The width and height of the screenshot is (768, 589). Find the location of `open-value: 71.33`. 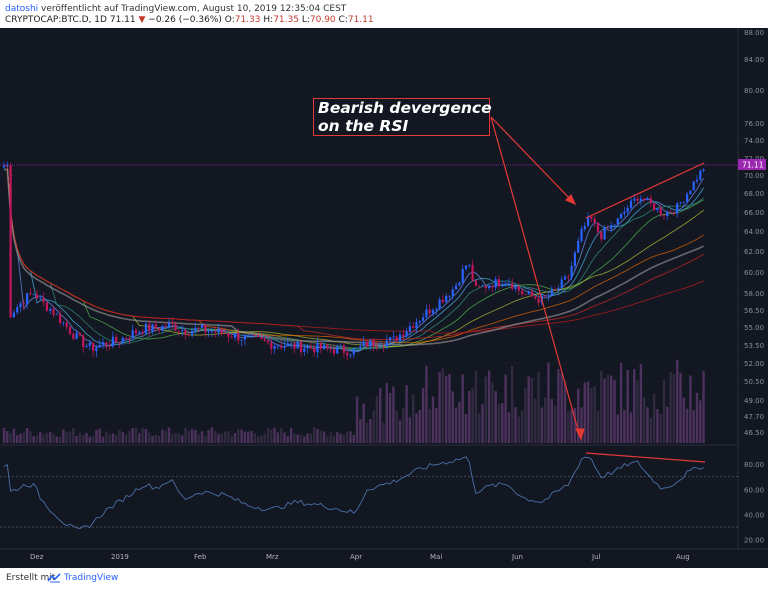

open-value: 71.33 is located at coordinates (247, 20).